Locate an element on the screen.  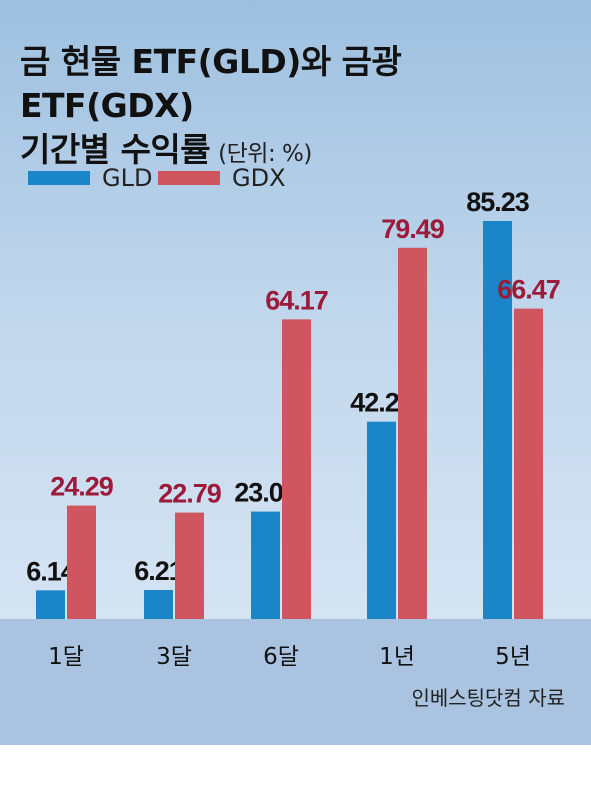
value-label-gdx-2: 22.79 is located at coordinates (190, 494).